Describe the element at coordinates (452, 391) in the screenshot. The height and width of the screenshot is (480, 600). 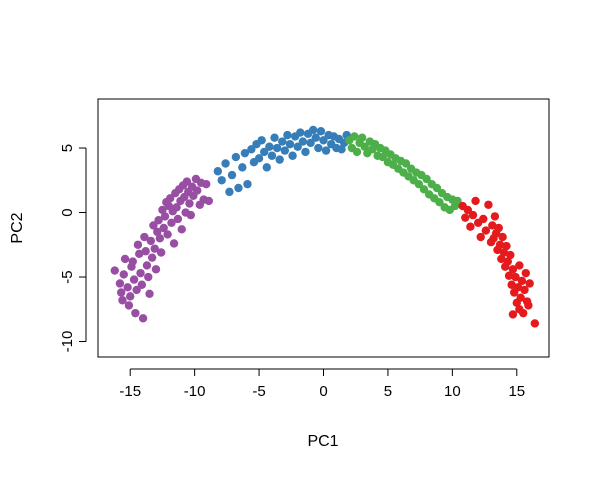
I see `x-tick-label: 10` at that location.